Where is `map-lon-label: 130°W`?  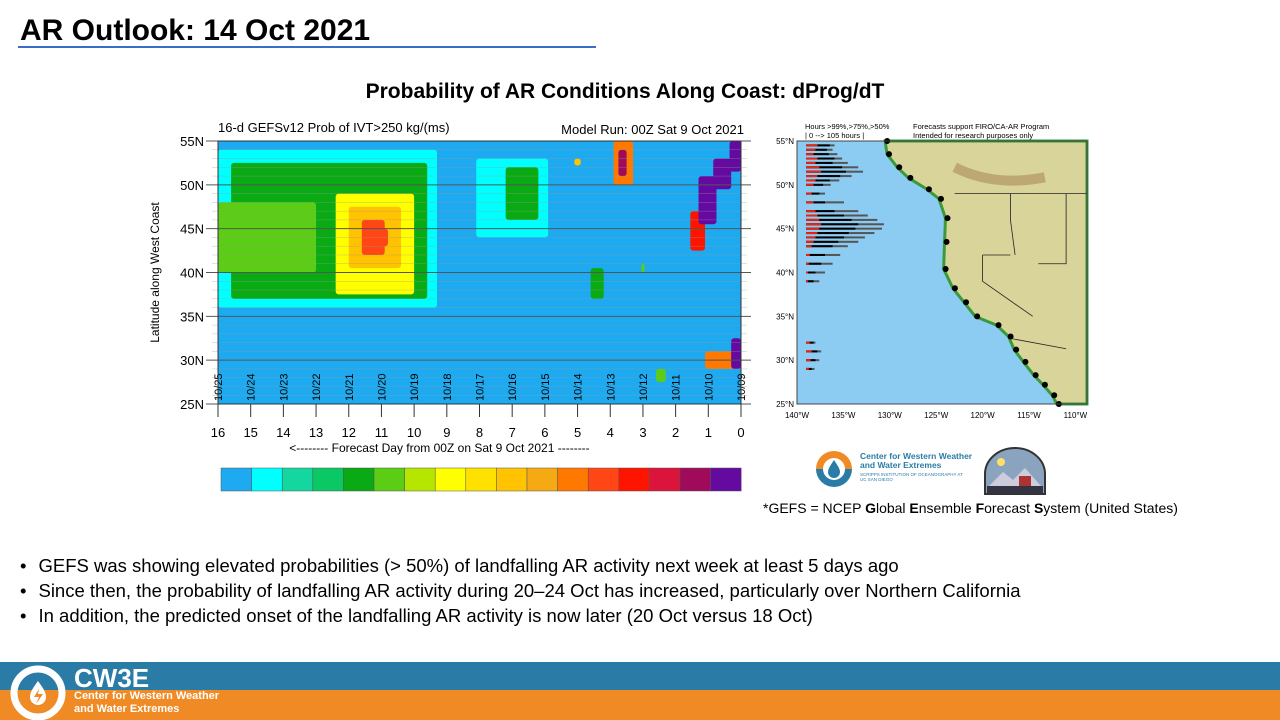 map-lon-label: 130°W is located at coordinates (890, 415).